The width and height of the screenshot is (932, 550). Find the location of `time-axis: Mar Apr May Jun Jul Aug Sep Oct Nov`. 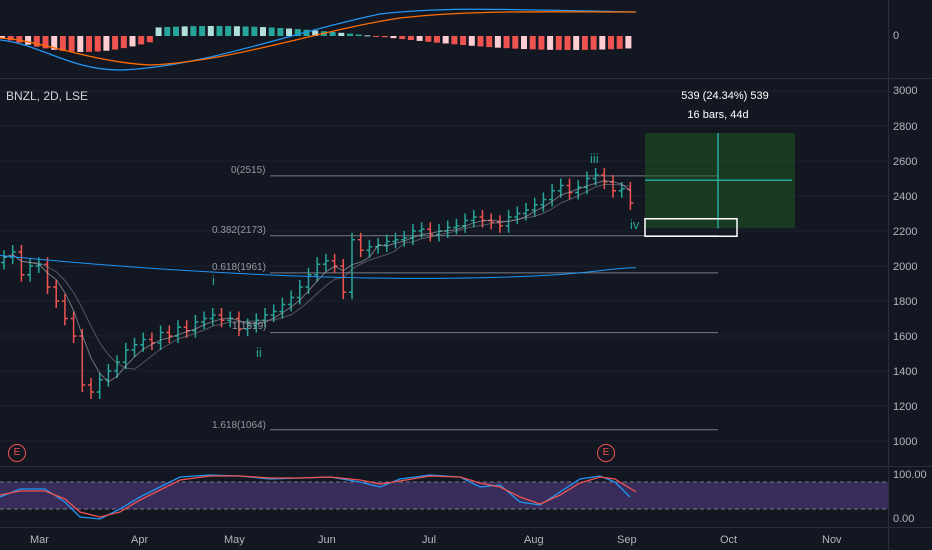

time-axis: Mar Apr May Jun Jul Aug Sep Oct Nov is located at coordinates (466, 539).